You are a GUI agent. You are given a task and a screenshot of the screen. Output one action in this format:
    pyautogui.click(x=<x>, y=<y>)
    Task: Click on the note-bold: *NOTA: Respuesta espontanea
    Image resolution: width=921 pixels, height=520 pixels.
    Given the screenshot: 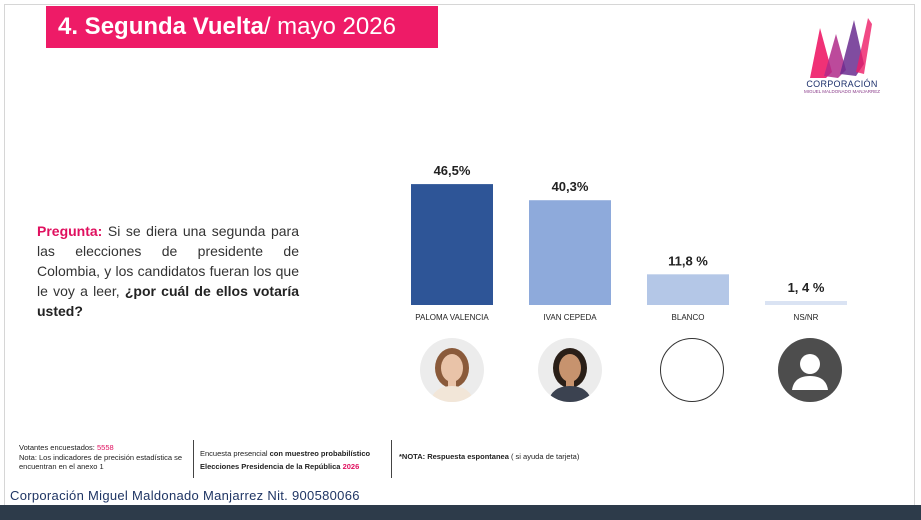 What is the action you would take?
    pyautogui.click(x=454, y=456)
    